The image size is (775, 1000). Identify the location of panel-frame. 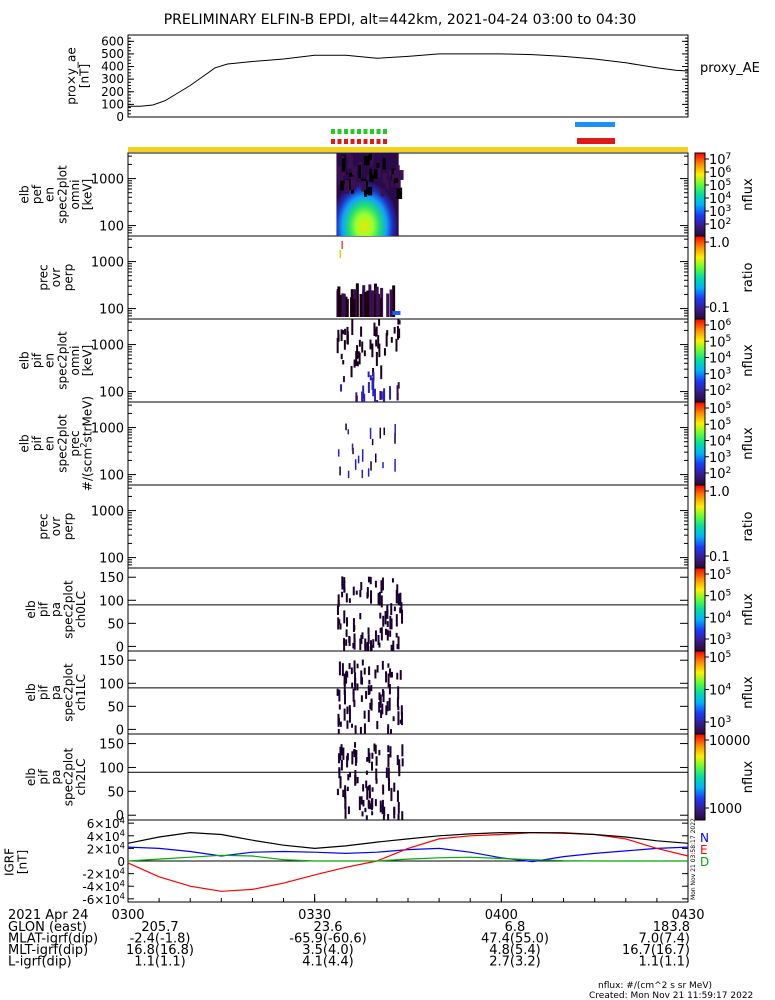
(408, 692).